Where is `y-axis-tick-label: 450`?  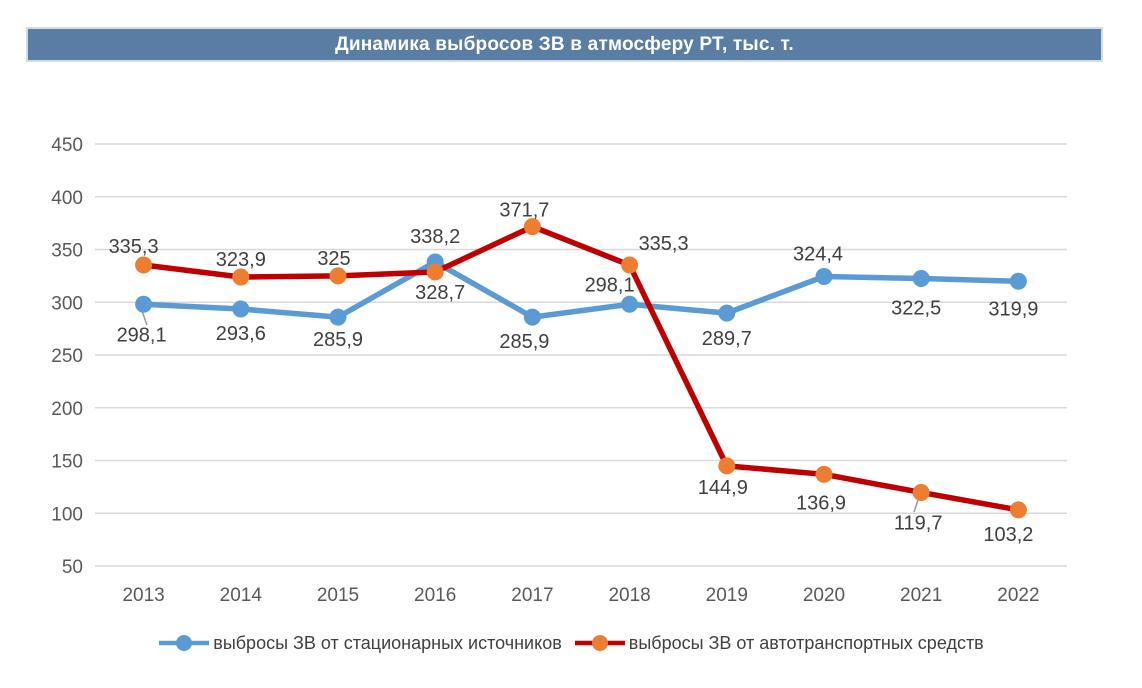
y-axis-tick-label: 450 is located at coordinates (67, 145).